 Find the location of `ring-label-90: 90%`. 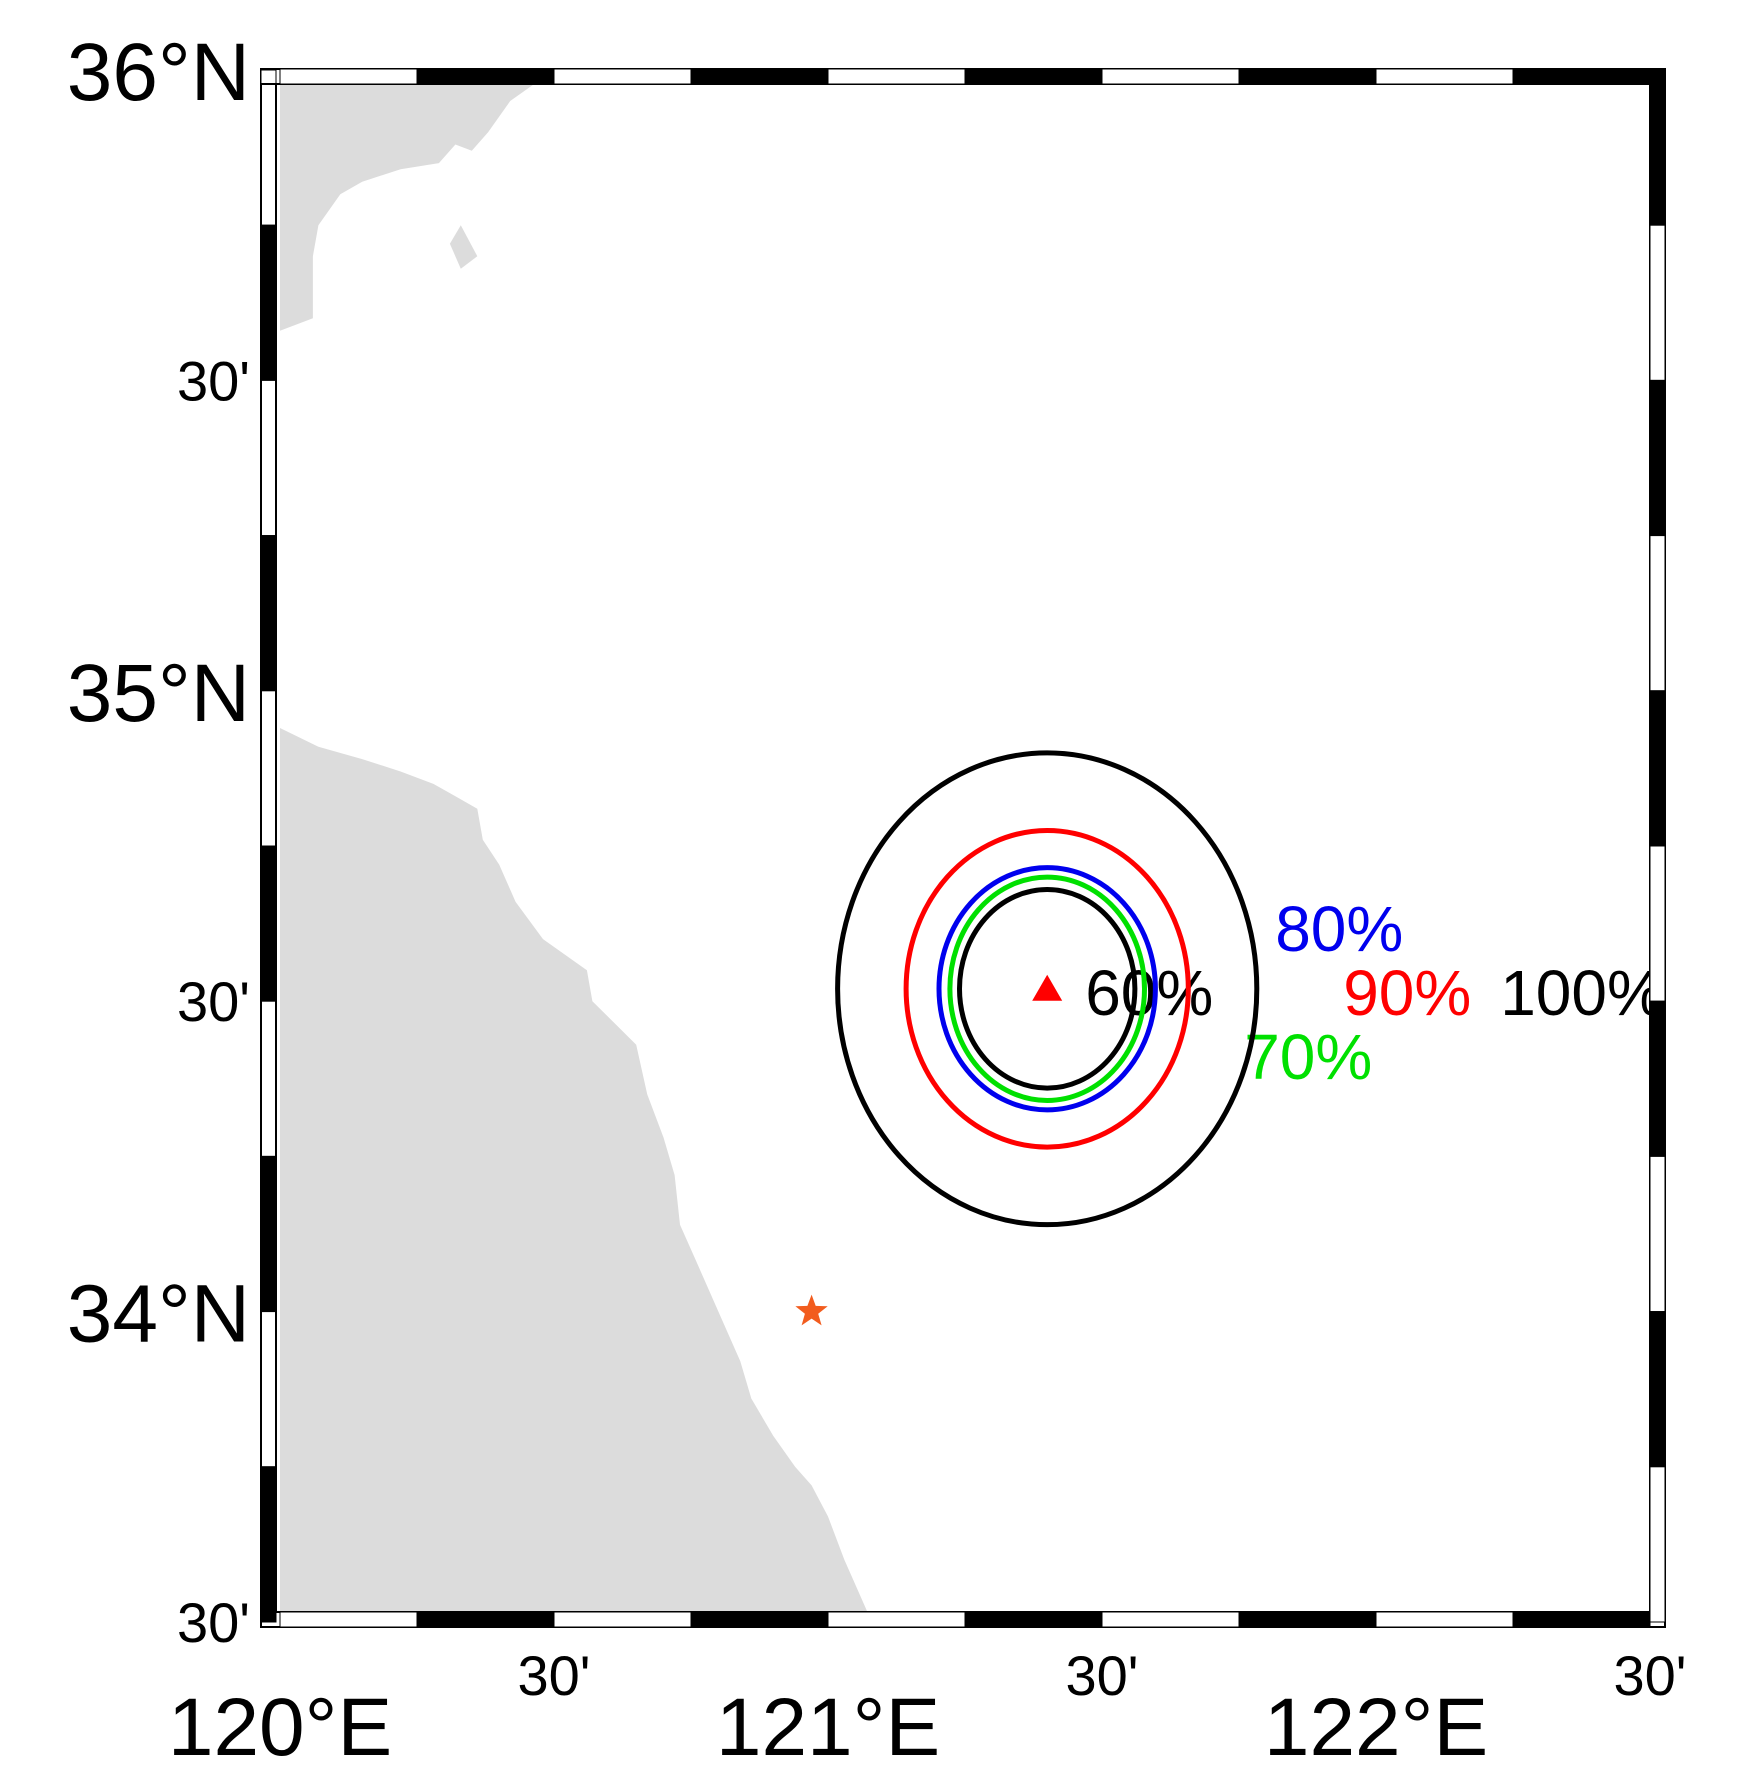

ring-label-90: 90% is located at coordinates (1407, 993).